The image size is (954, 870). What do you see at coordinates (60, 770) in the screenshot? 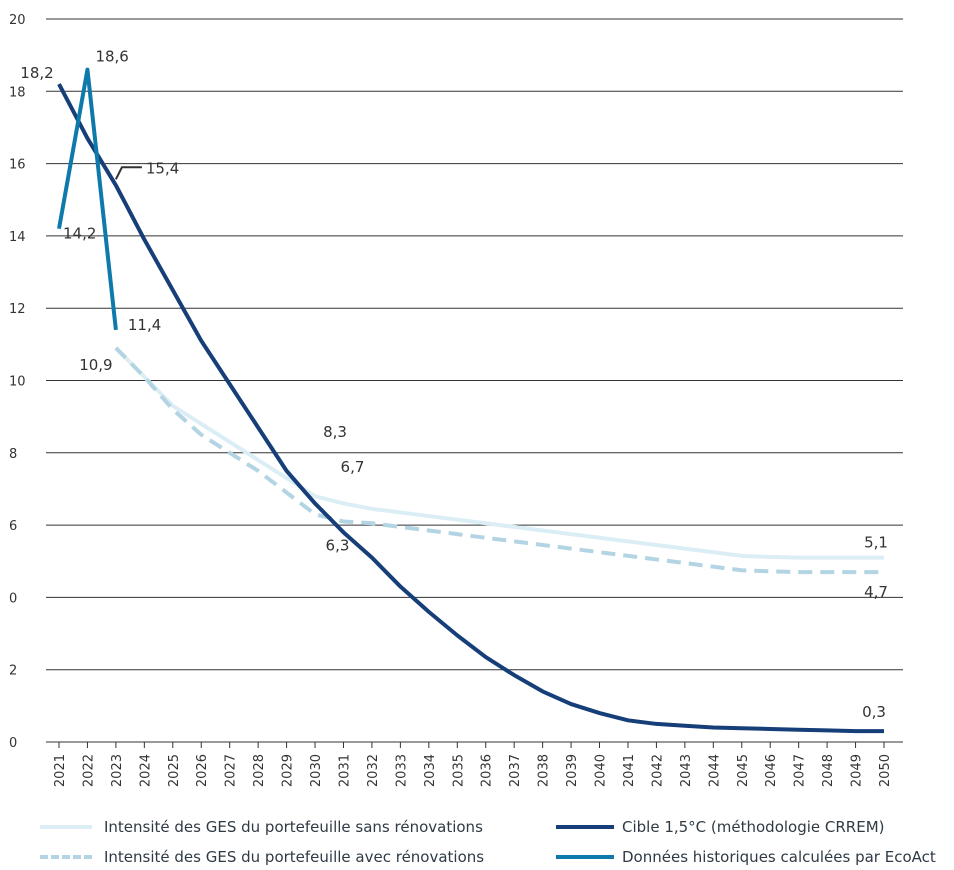
I see `x-tick-label: 2021` at bounding box center [60, 770].